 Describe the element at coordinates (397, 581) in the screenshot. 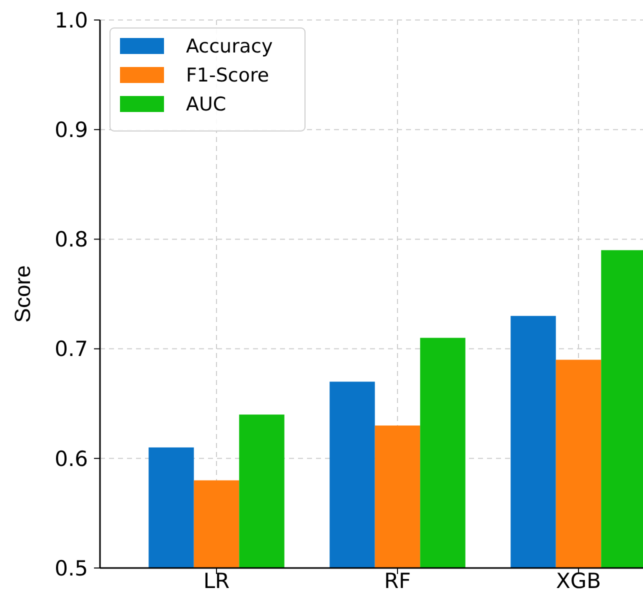

I see `x-tick-label: RF` at that location.